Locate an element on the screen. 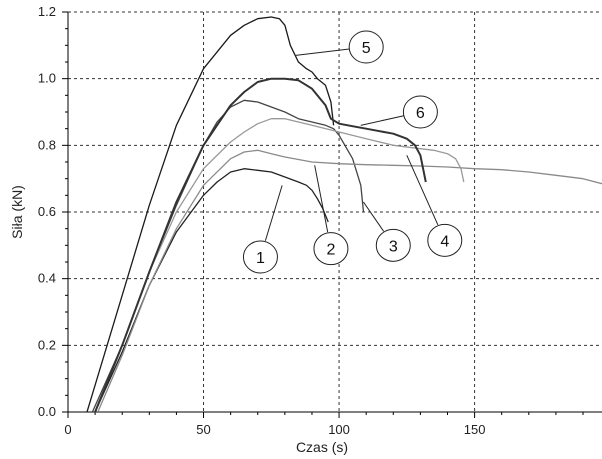 This screenshot has width=602, height=459. y-tick-labels: 0.0 0.2 0.4 0.6 0.8 1.0 1.2 is located at coordinates (47, 211).